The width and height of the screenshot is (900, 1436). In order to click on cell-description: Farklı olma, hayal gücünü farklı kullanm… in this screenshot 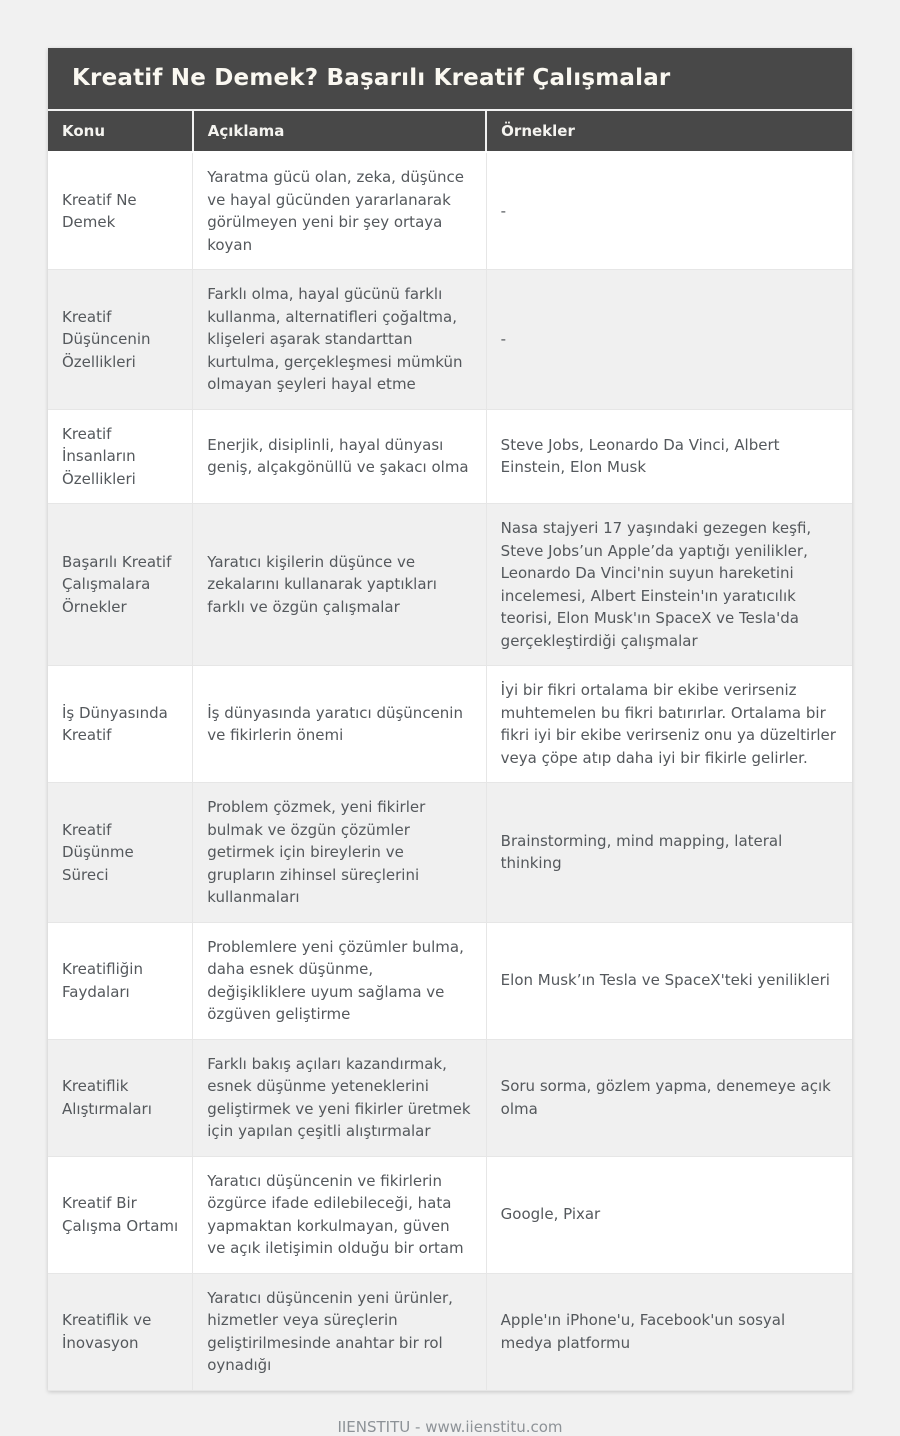, I will do `click(339, 339)`.